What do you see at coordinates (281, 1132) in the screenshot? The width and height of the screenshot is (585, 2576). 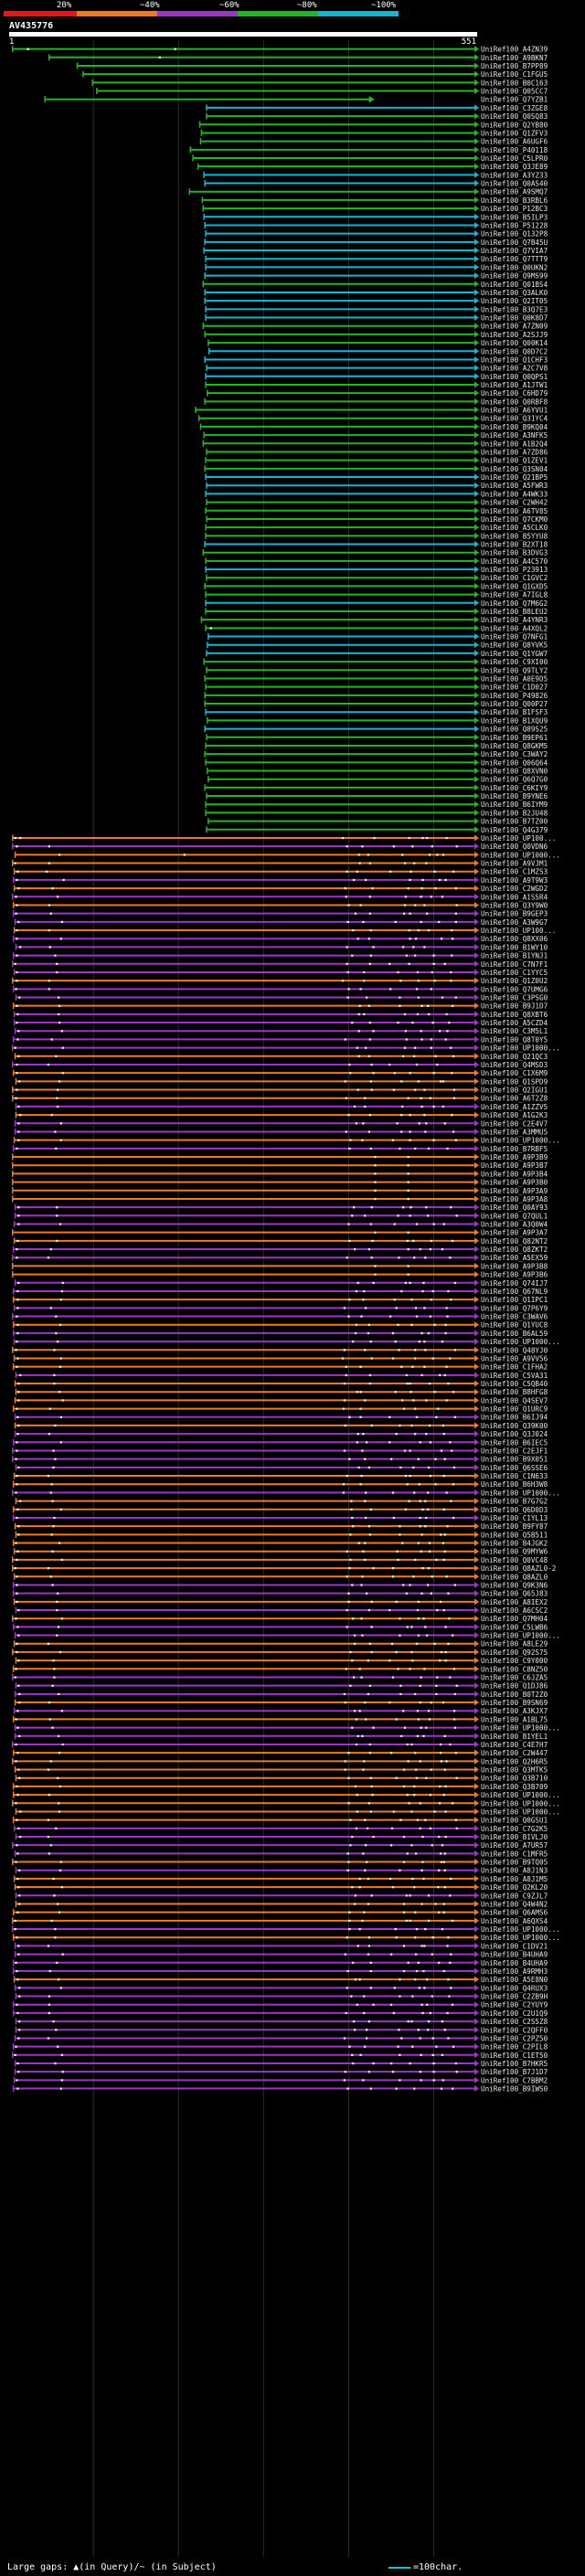 I see `hit-row: UniRef100_A3MMU5` at bounding box center [281, 1132].